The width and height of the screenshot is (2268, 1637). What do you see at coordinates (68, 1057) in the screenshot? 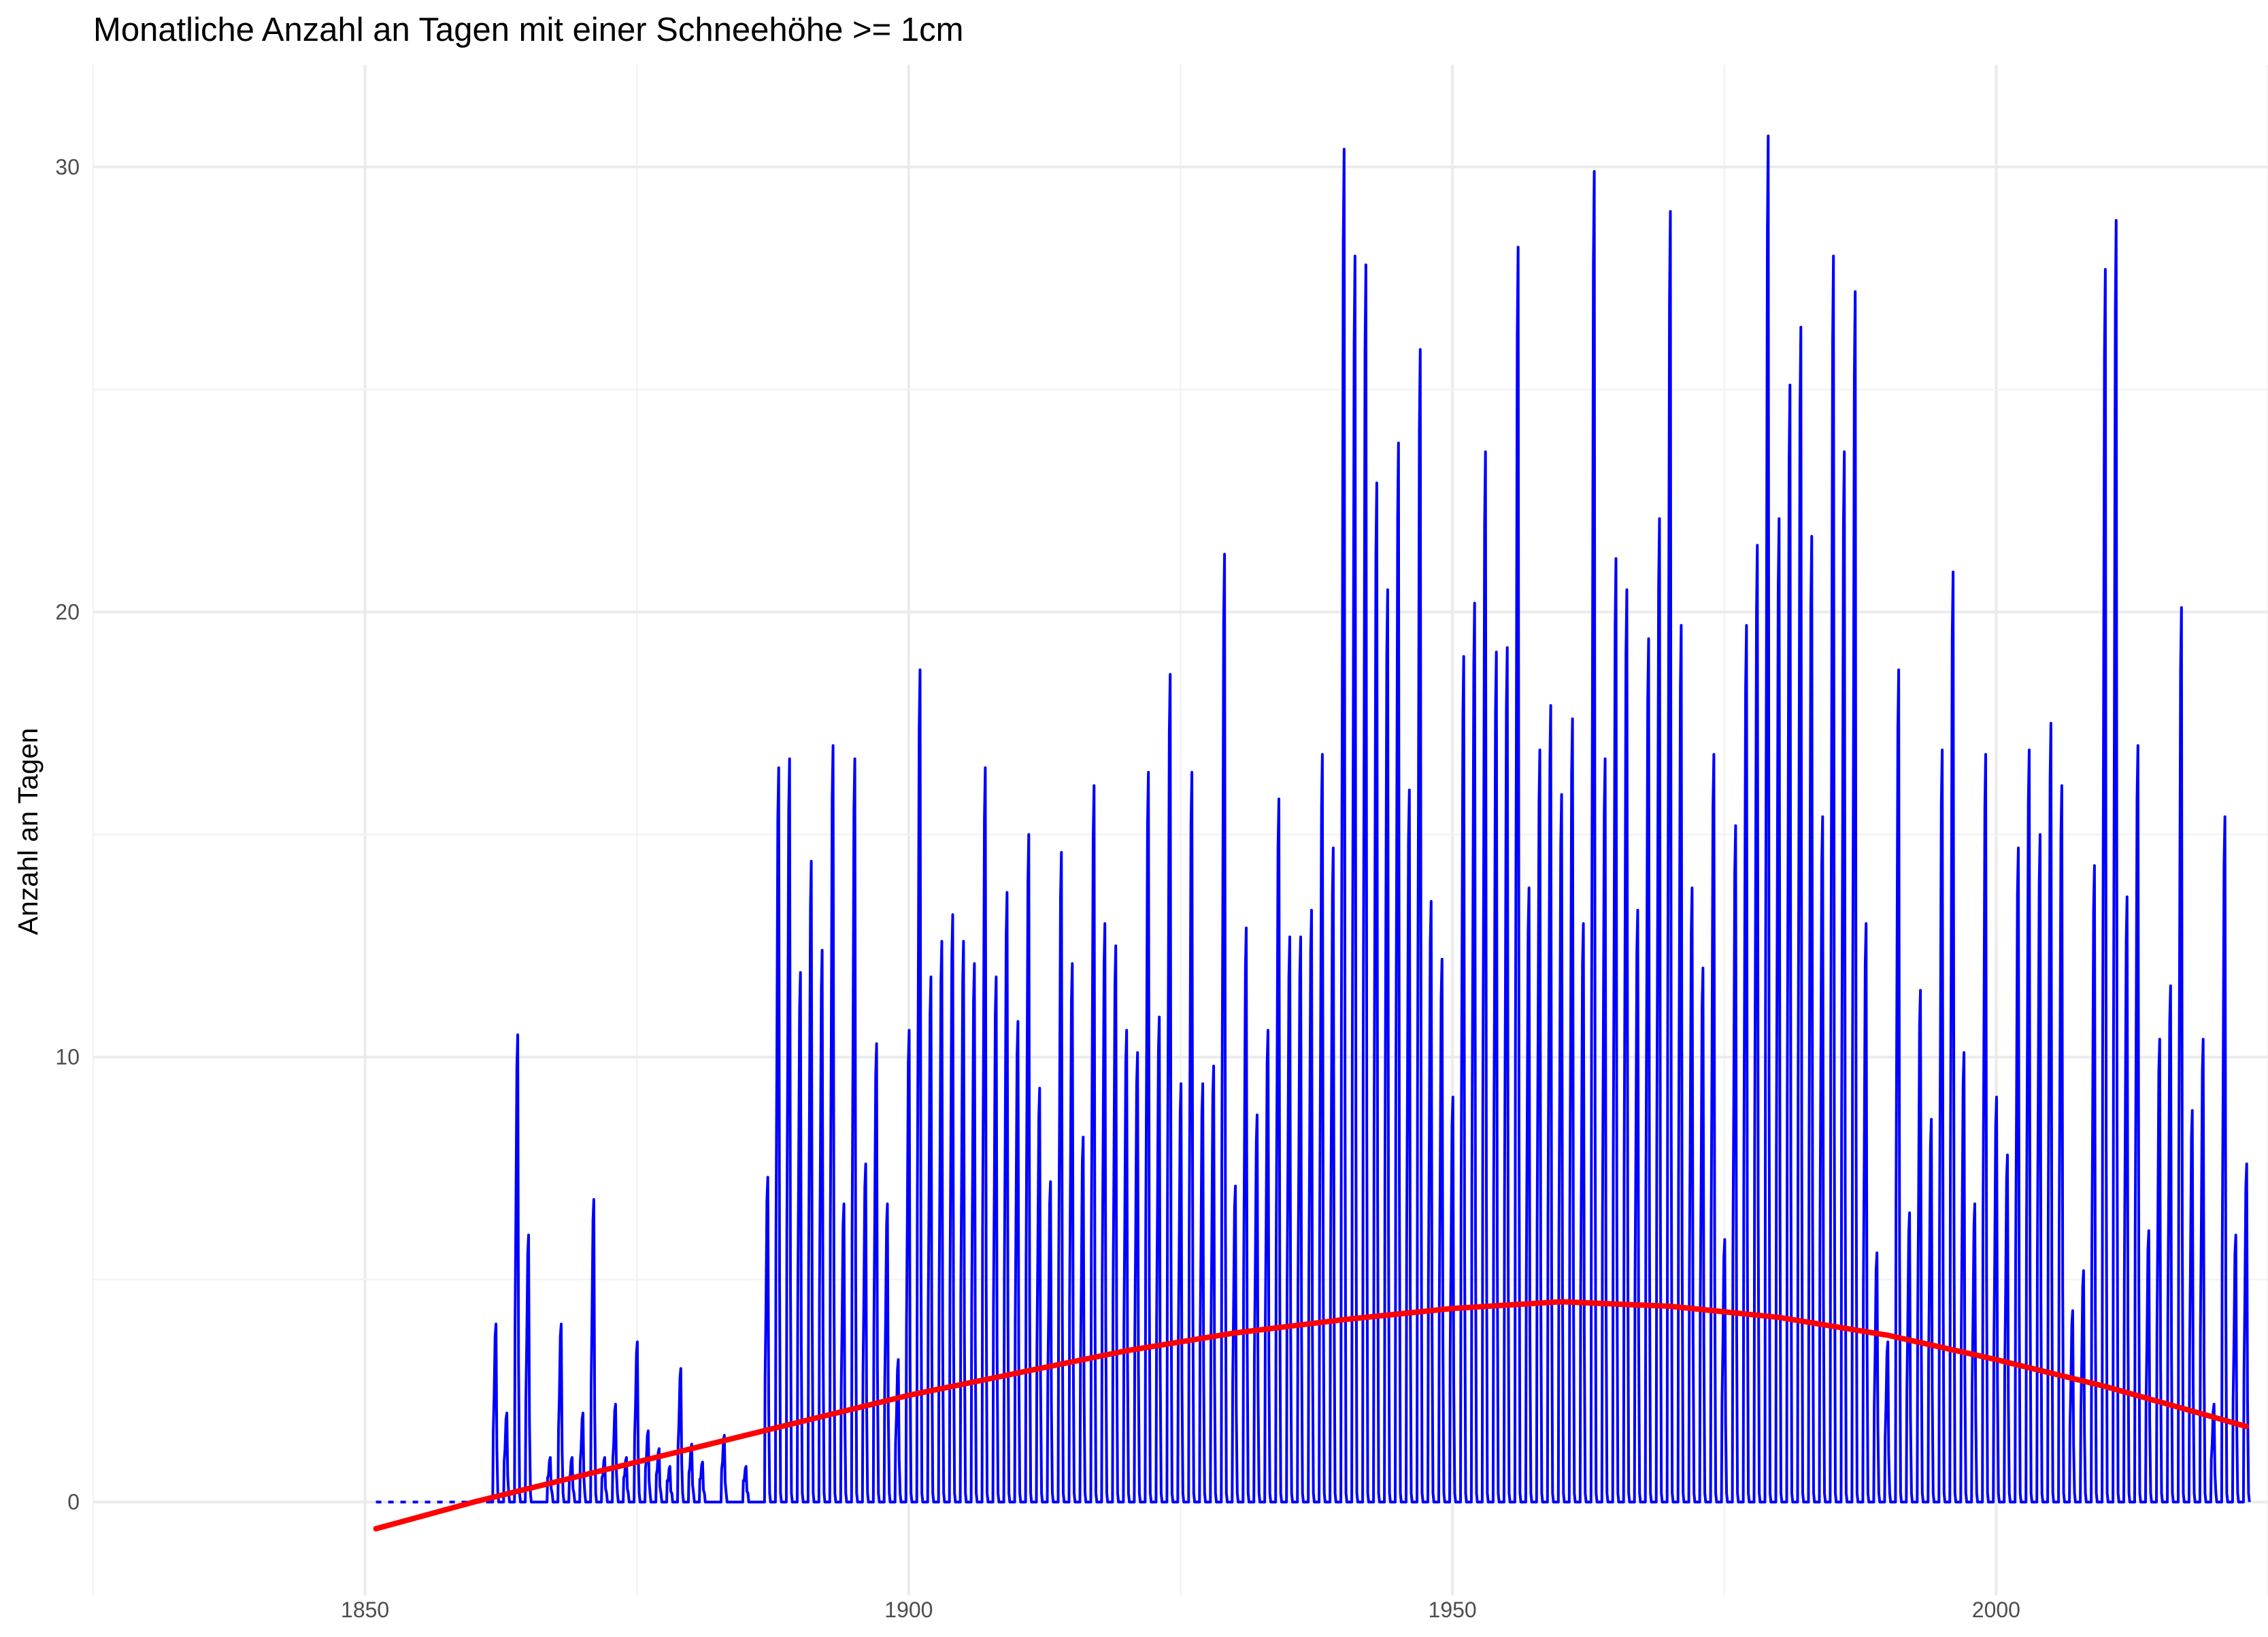
I see `y-tick-label: 10` at bounding box center [68, 1057].